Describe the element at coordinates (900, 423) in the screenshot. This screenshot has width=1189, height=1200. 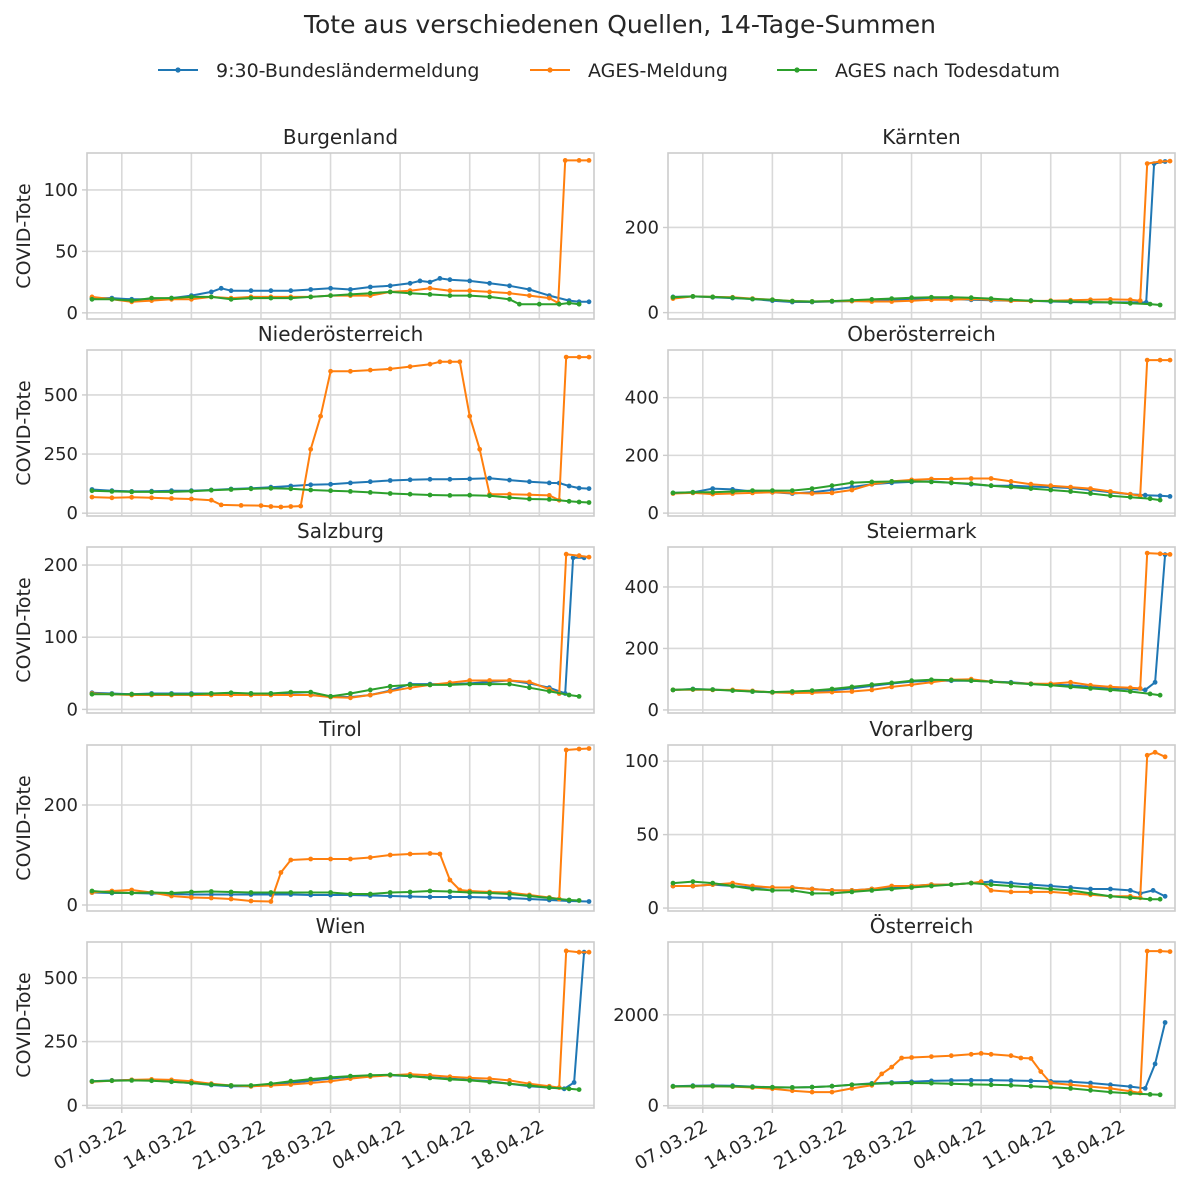
I see `panel-oberoesterreich: Oberösterreich 0 200 400` at that location.